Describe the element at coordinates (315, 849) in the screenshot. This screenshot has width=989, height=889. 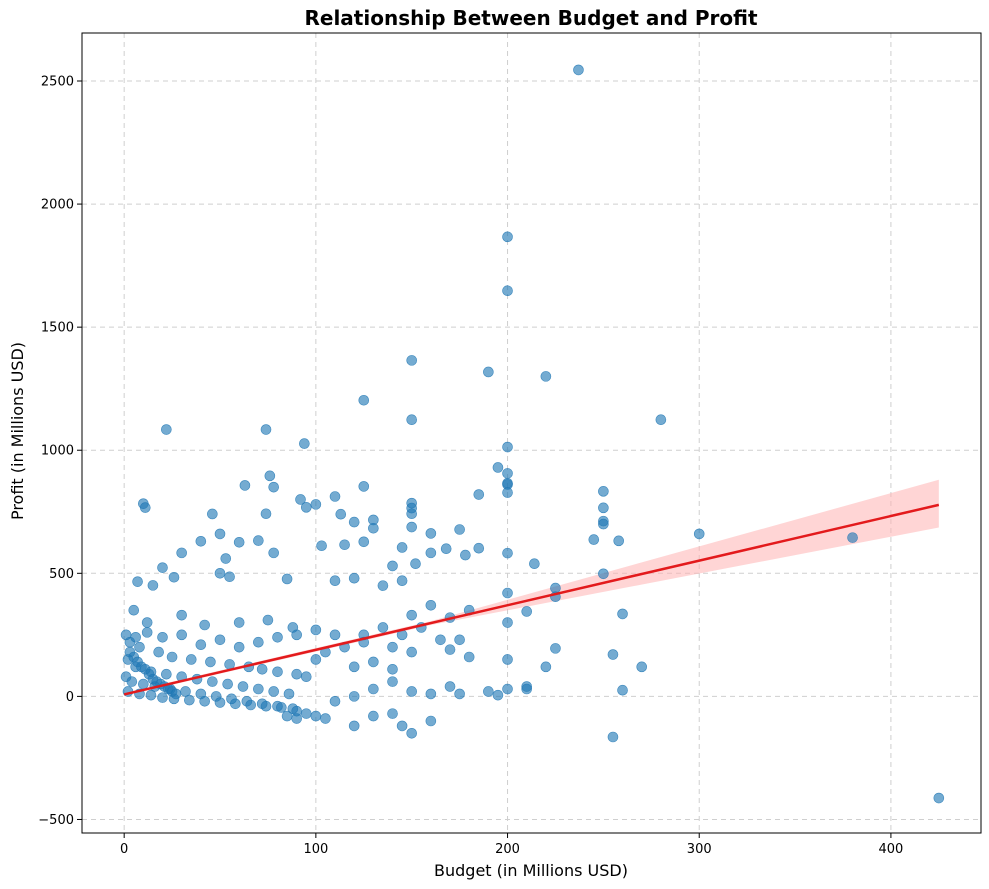
I see `x-tick-label: 100` at that location.